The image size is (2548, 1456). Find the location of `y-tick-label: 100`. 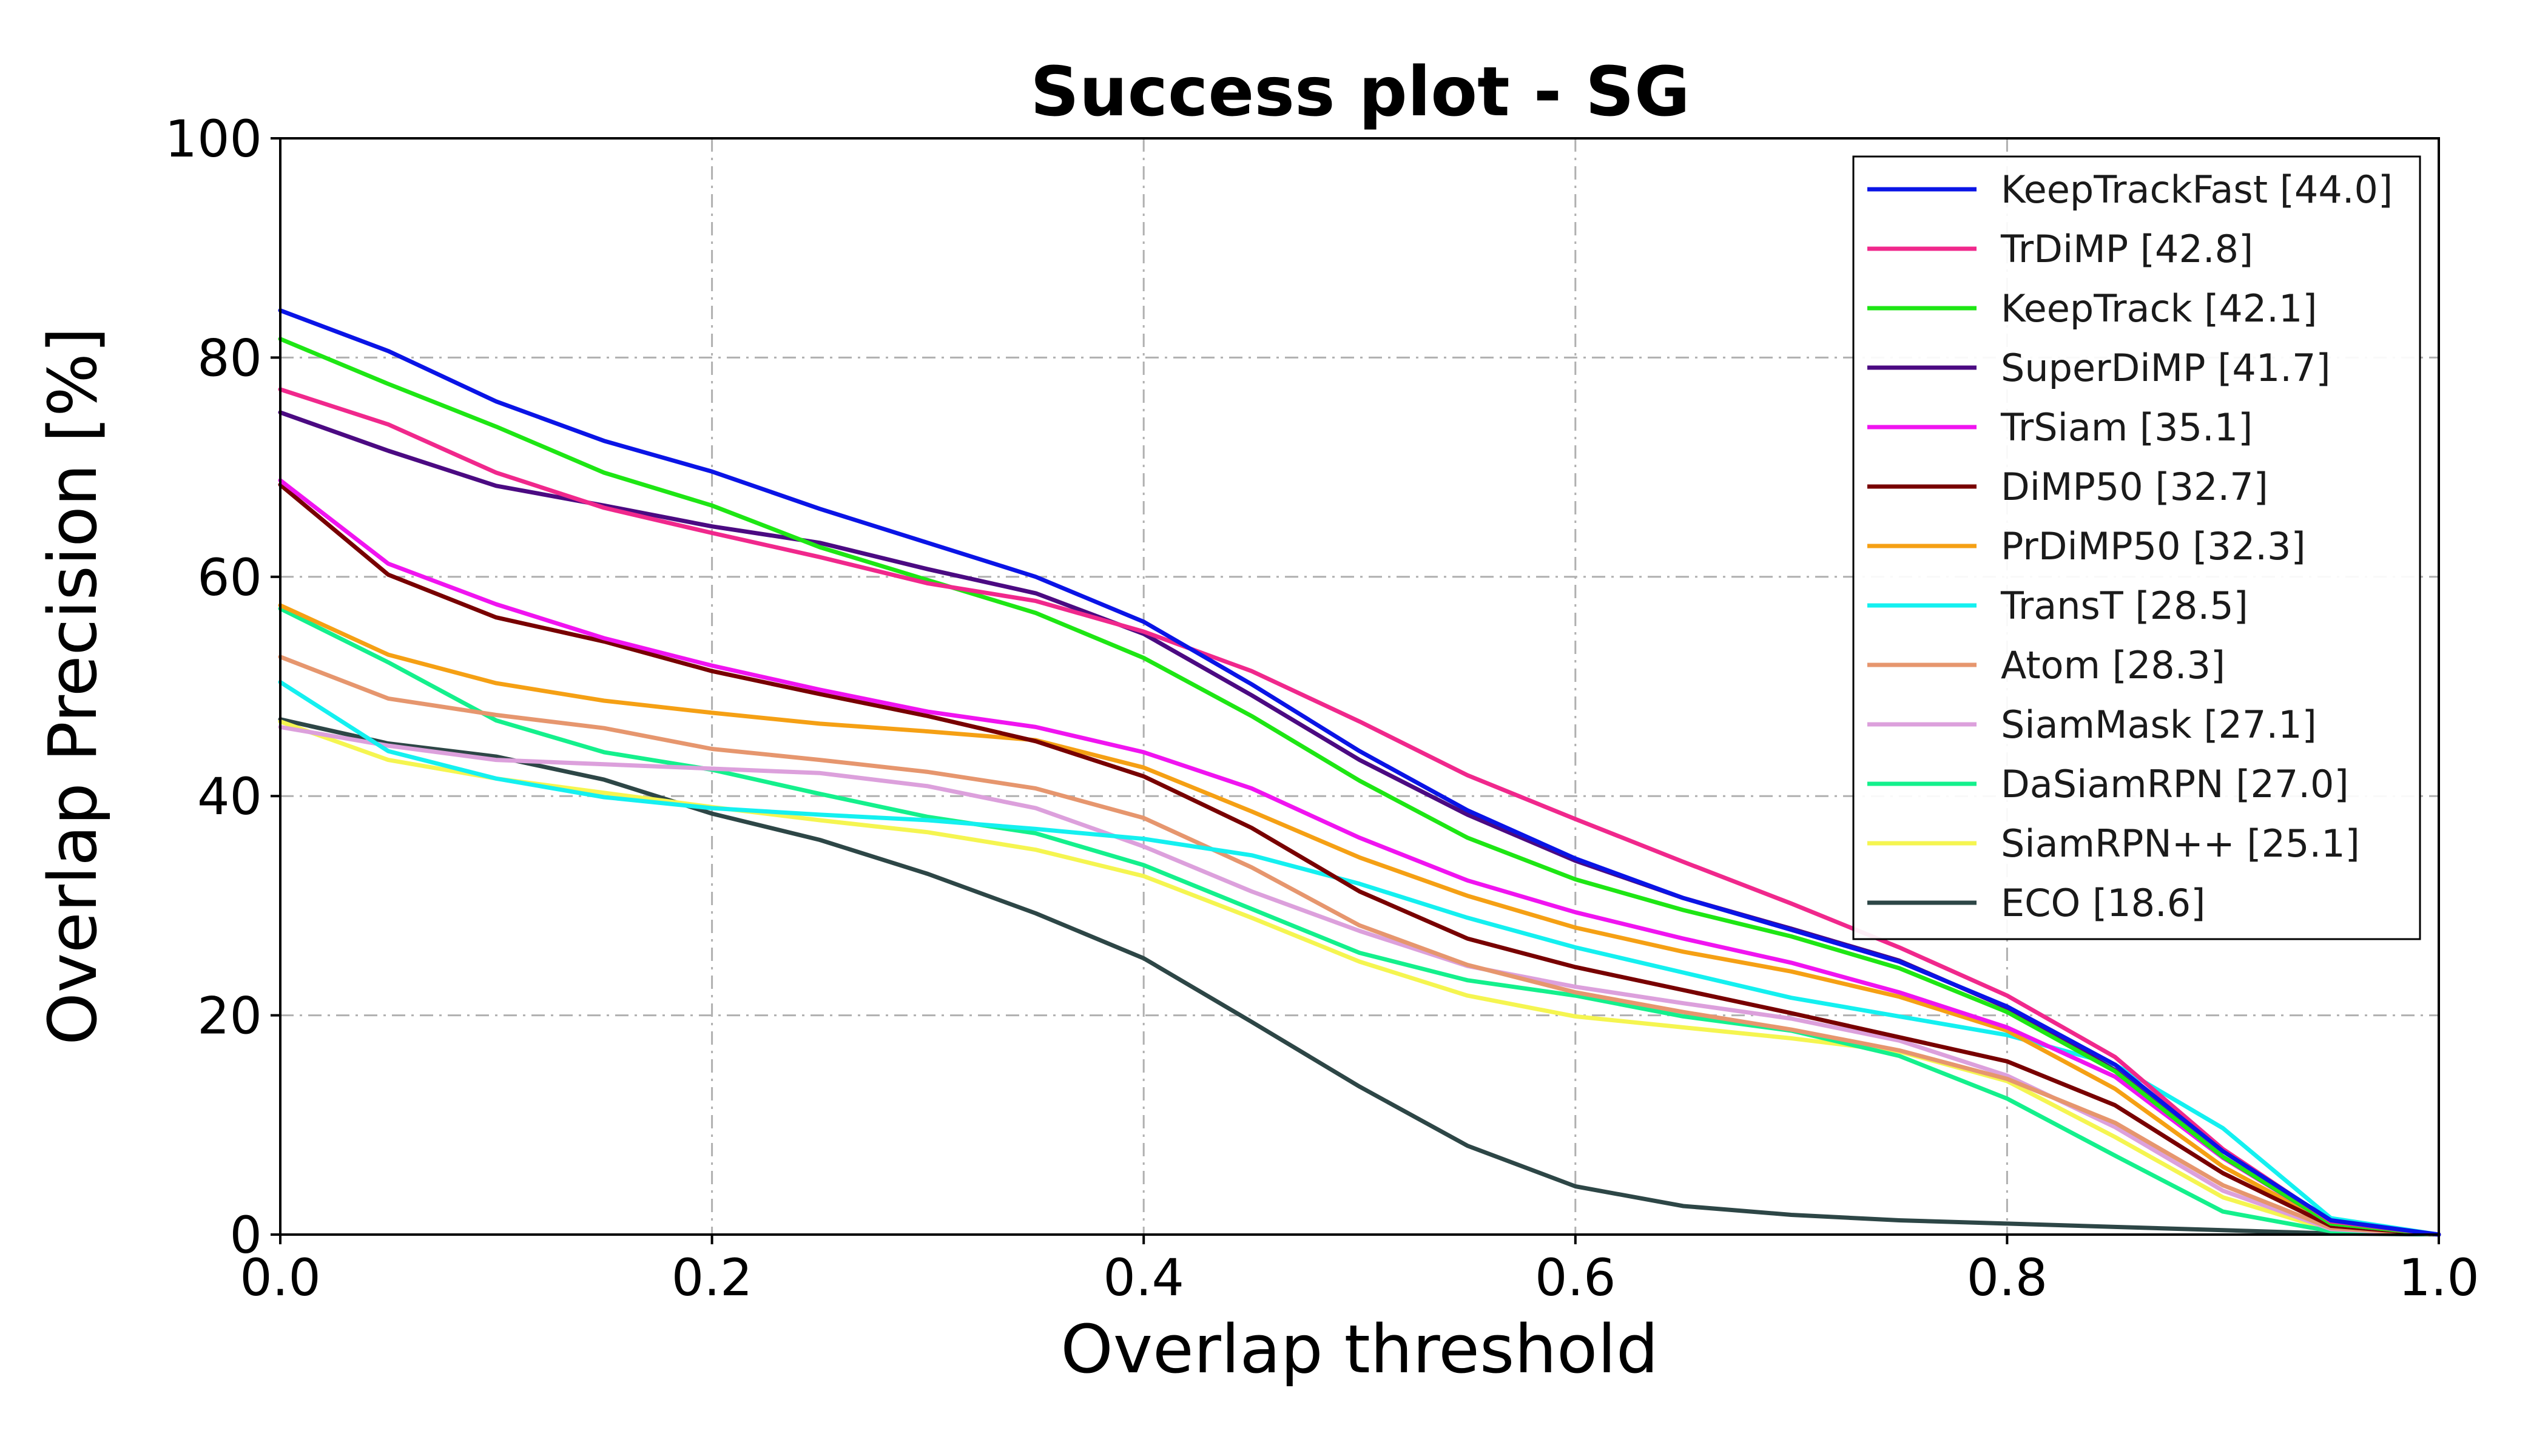

y-tick-label: 100 is located at coordinates (213, 139).